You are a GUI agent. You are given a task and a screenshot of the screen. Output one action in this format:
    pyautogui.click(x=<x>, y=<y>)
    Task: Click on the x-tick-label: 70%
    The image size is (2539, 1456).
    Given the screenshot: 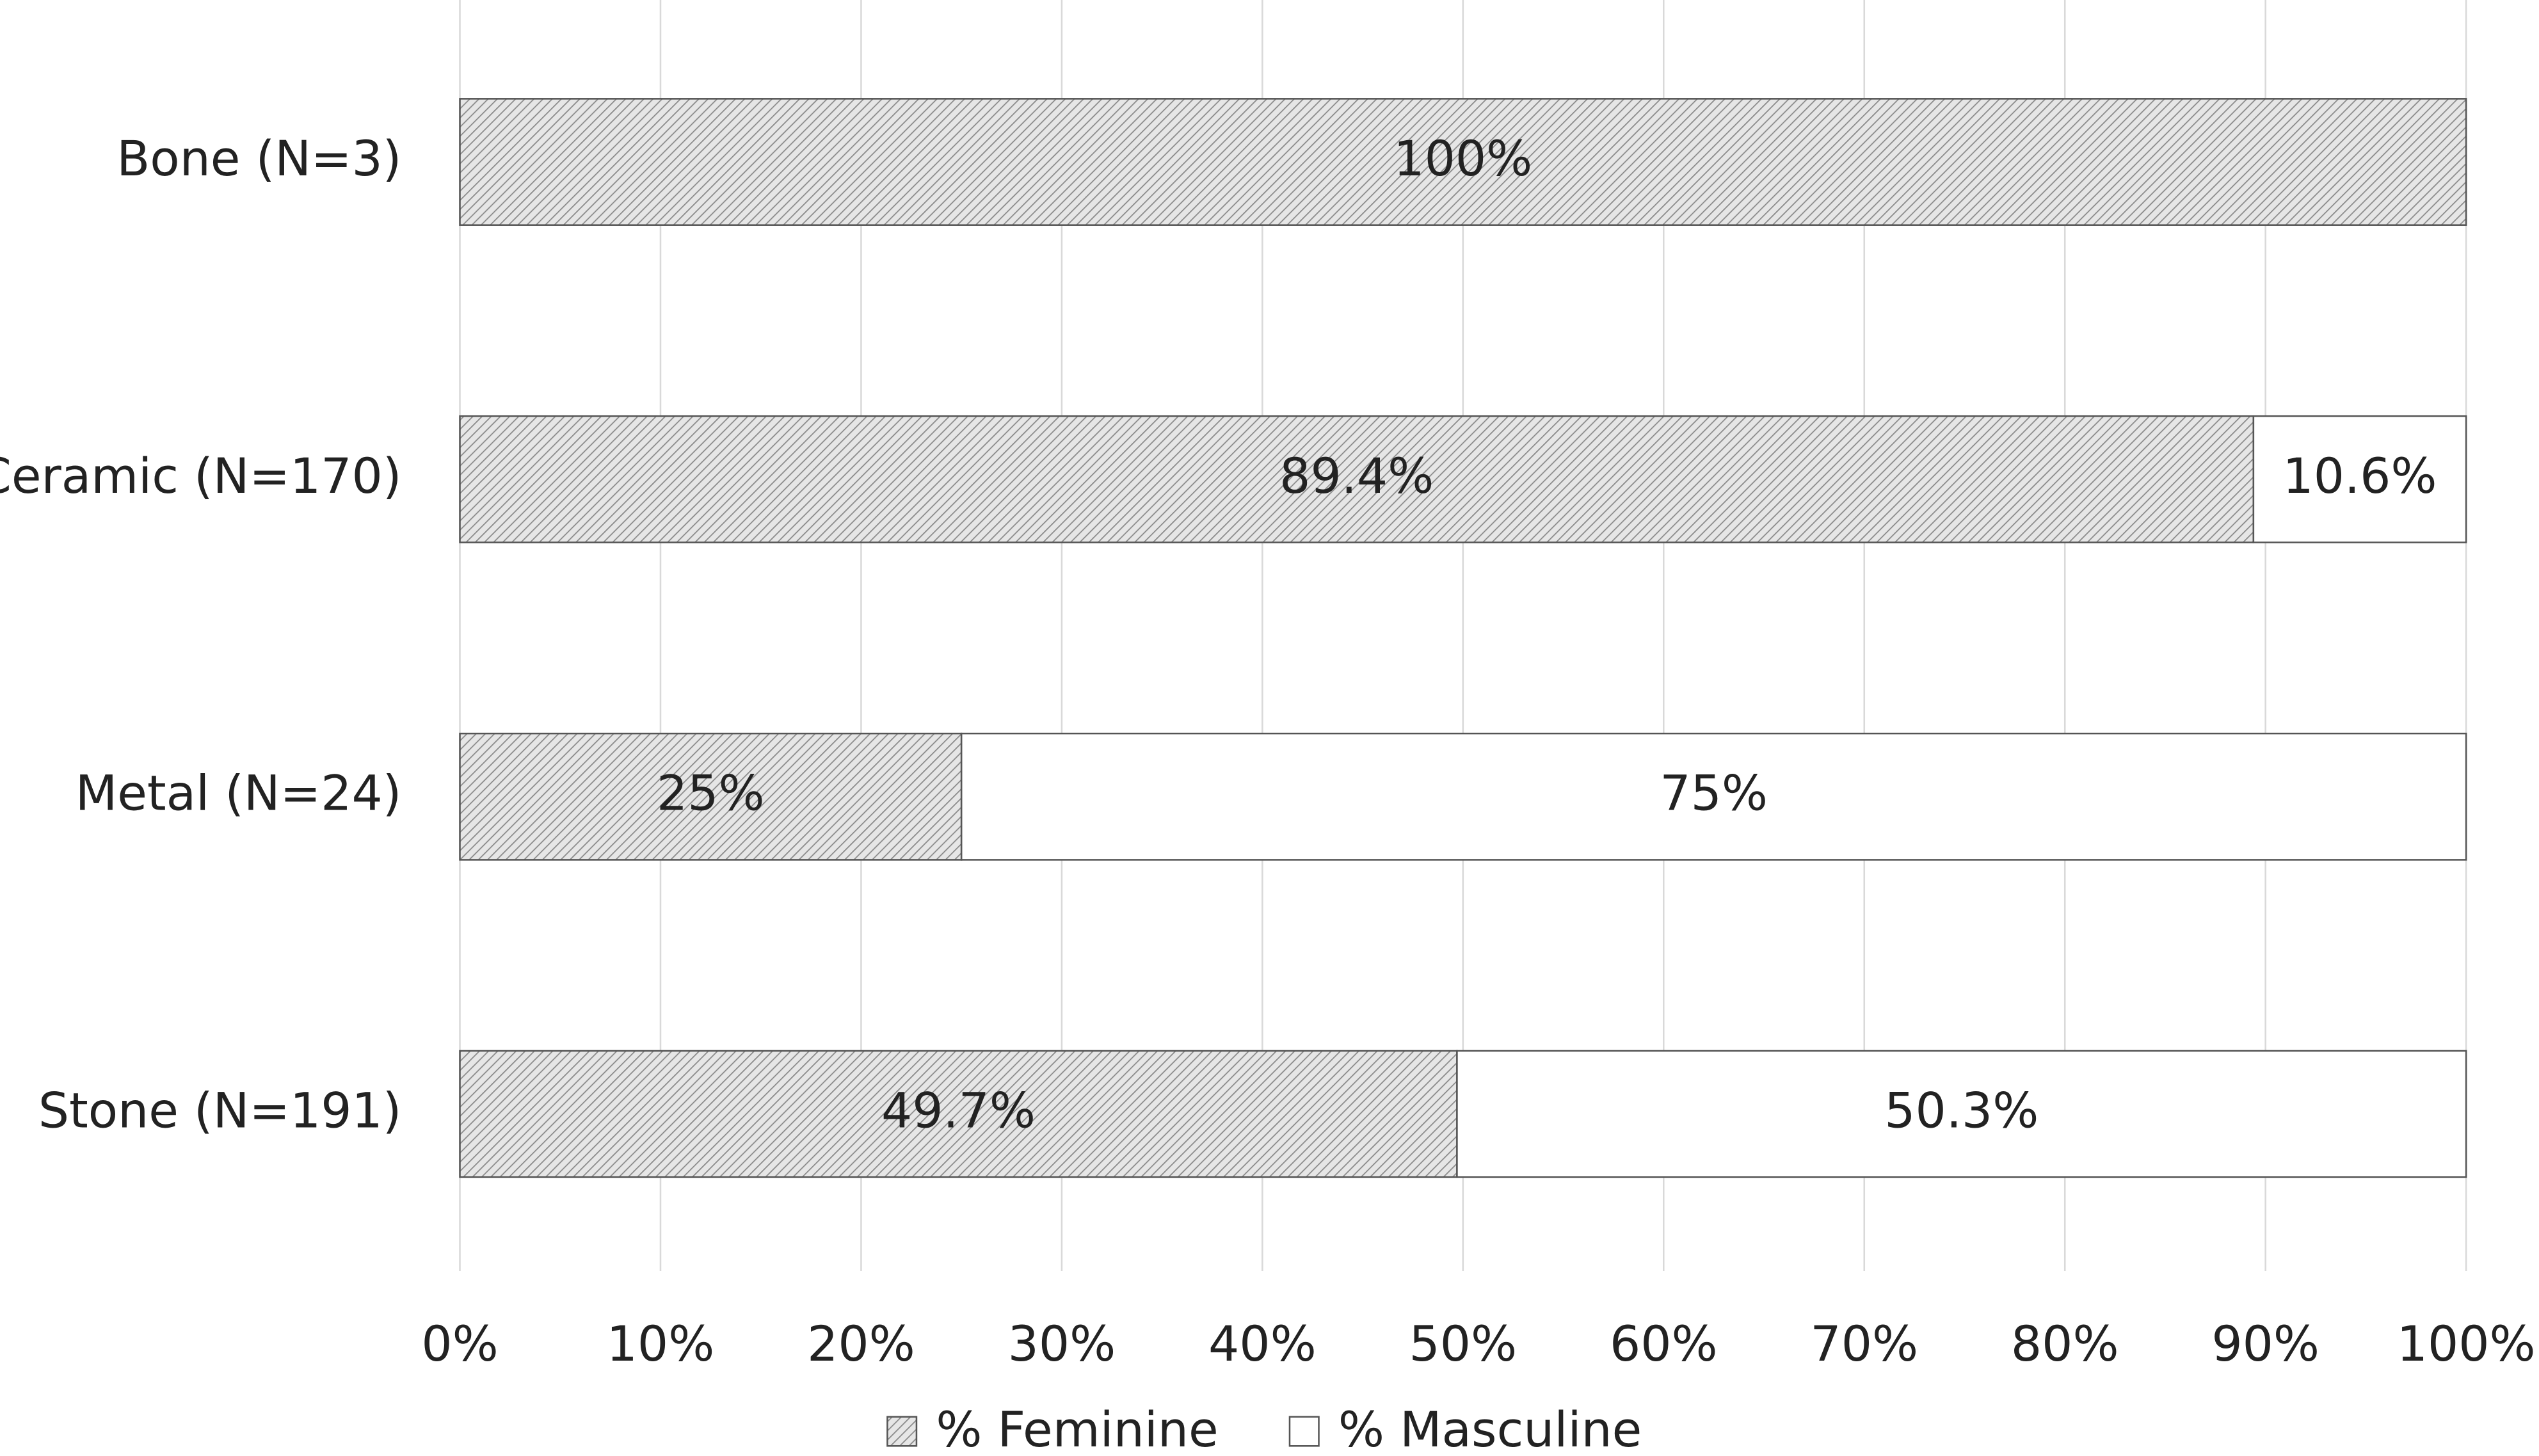 What is the action you would take?
    pyautogui.click(x=1864, y=1344)
    